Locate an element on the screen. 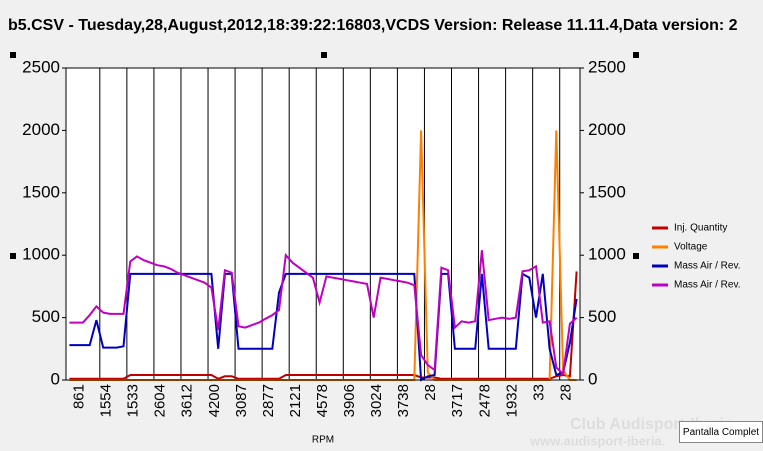 This screenshot has height=451, width=763. x-tick-label: 2121 is located at coordinates (295, 400).